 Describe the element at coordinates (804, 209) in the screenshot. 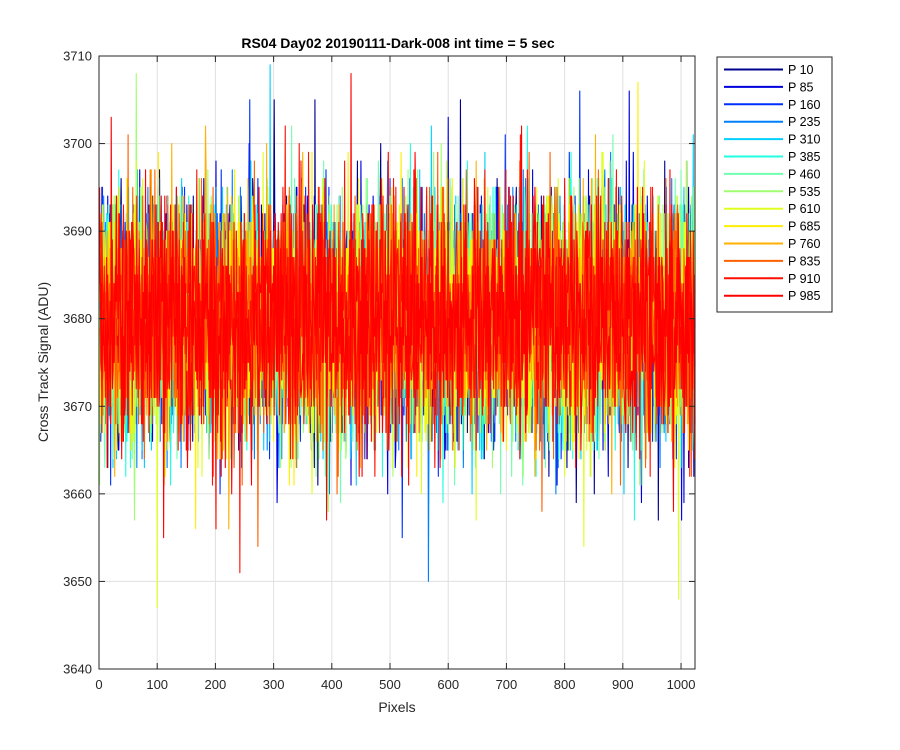

I see `legend-label: P 610` at that location.